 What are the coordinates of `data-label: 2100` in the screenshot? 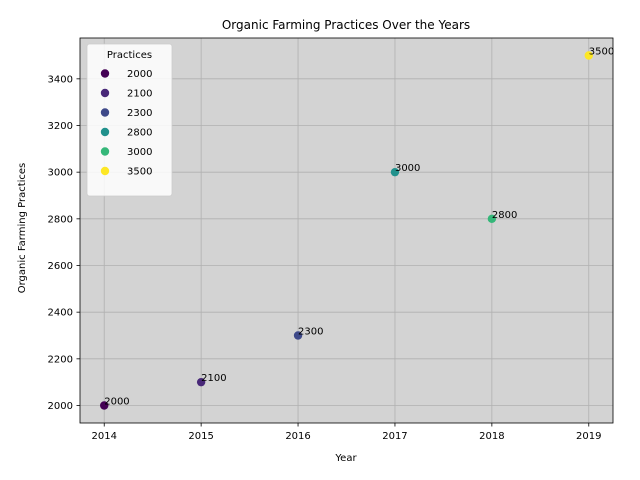 It's located at (213, 378).